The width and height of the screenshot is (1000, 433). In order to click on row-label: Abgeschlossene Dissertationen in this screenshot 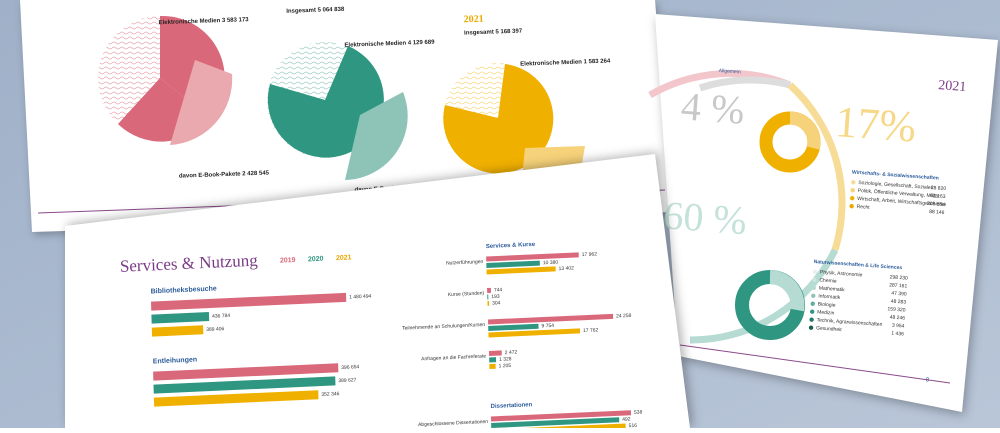, I will do `click(453, 423)`.